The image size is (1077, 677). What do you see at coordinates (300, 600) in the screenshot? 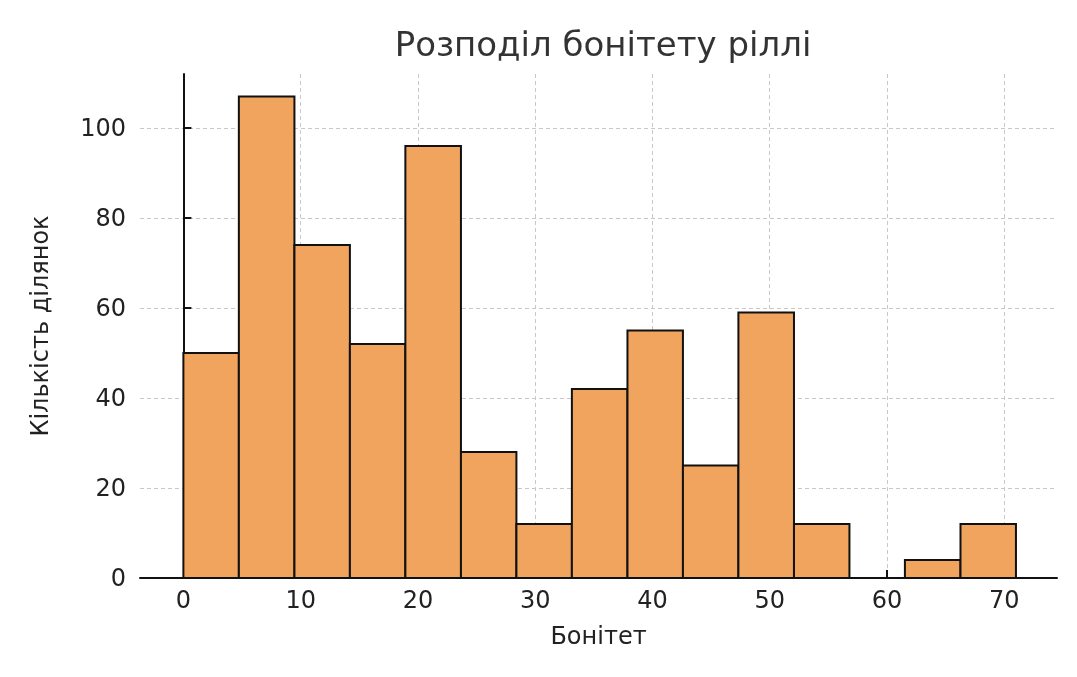
I see `x-tick-label: 10` at bounding box center [300, 600].